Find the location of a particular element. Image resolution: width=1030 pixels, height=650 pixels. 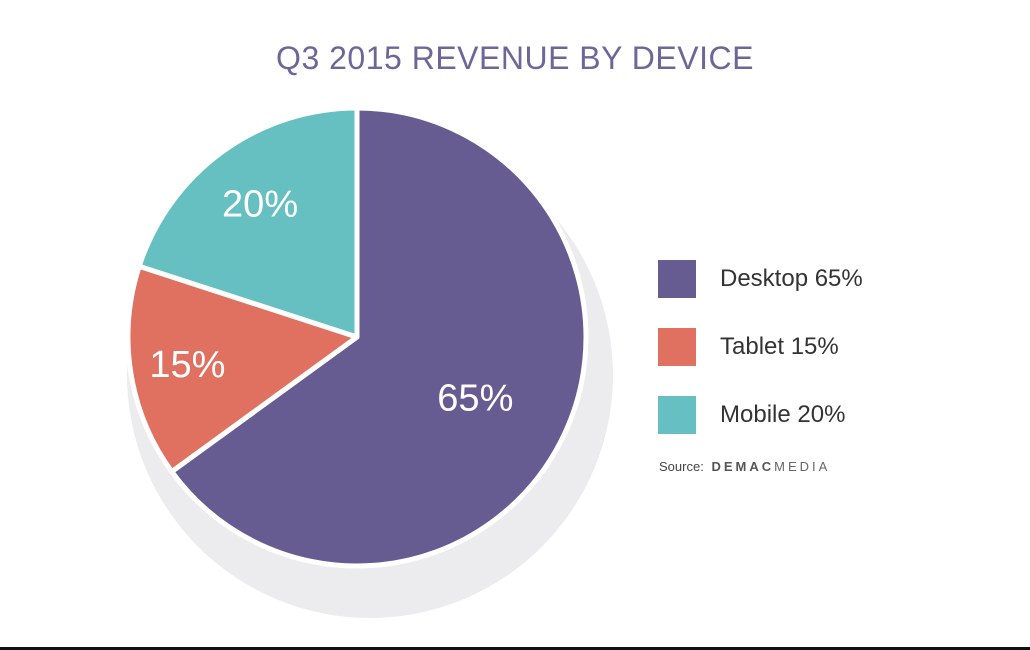

legend-item-mobile: Mobile 20% is located at coordinates (751, 415).